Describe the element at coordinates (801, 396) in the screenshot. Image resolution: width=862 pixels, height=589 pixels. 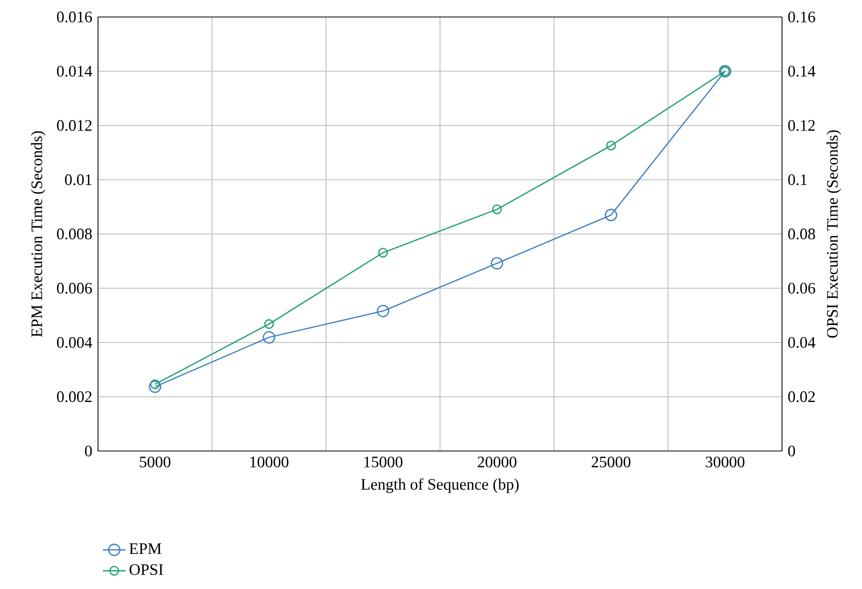
I see `y2-tick-label: 0.02` at that location.